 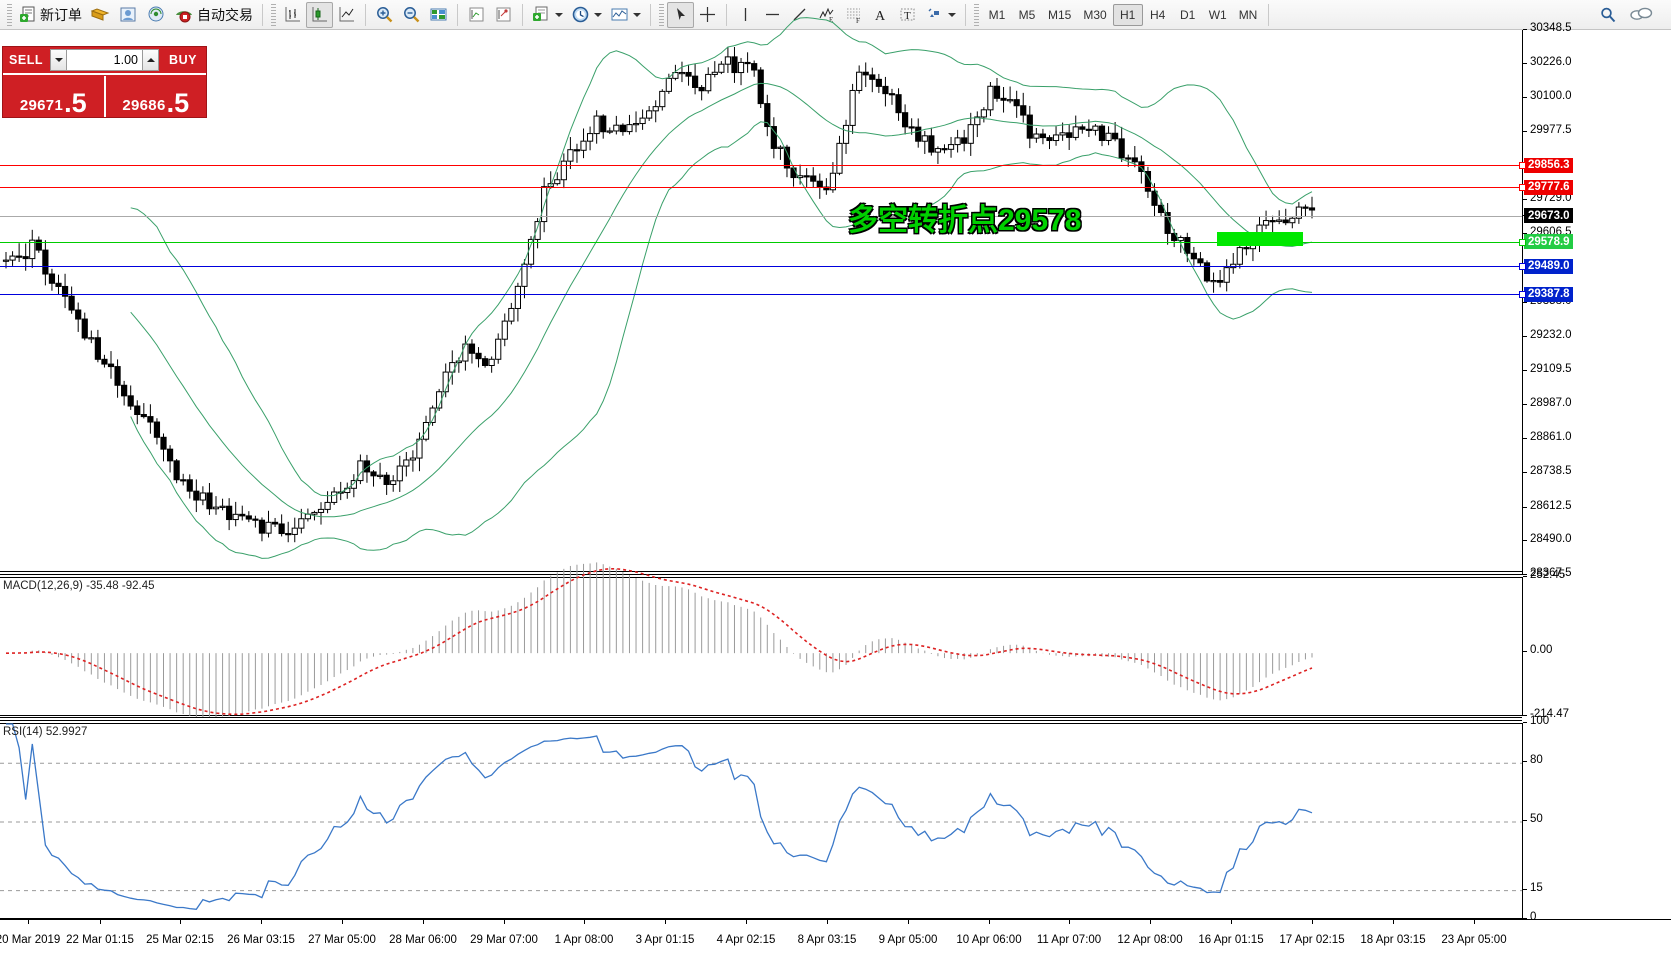 I want to click on shapes-button, so click(x=940, y=15).